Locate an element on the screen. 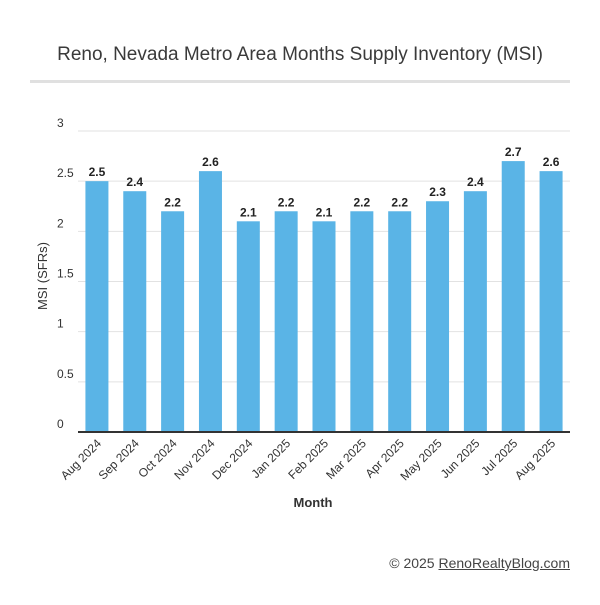 The width and height of the screenshot is (600, 605). x-tick-label: Dec 2024 is located at coordinates (232, 459).